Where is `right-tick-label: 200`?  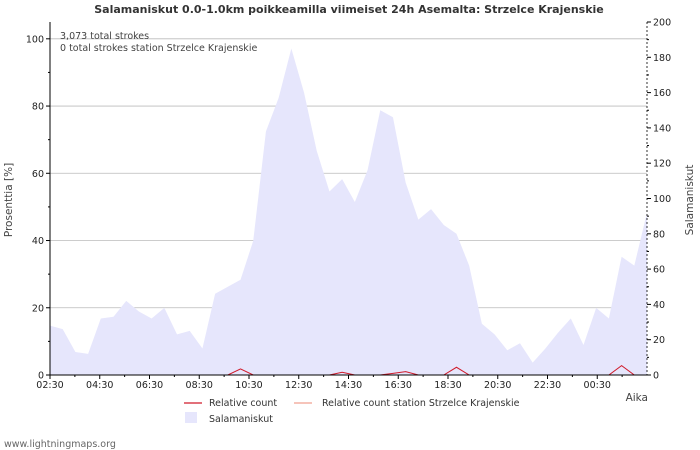 right-tick-label: 200 is located at coordinates (662, 23).